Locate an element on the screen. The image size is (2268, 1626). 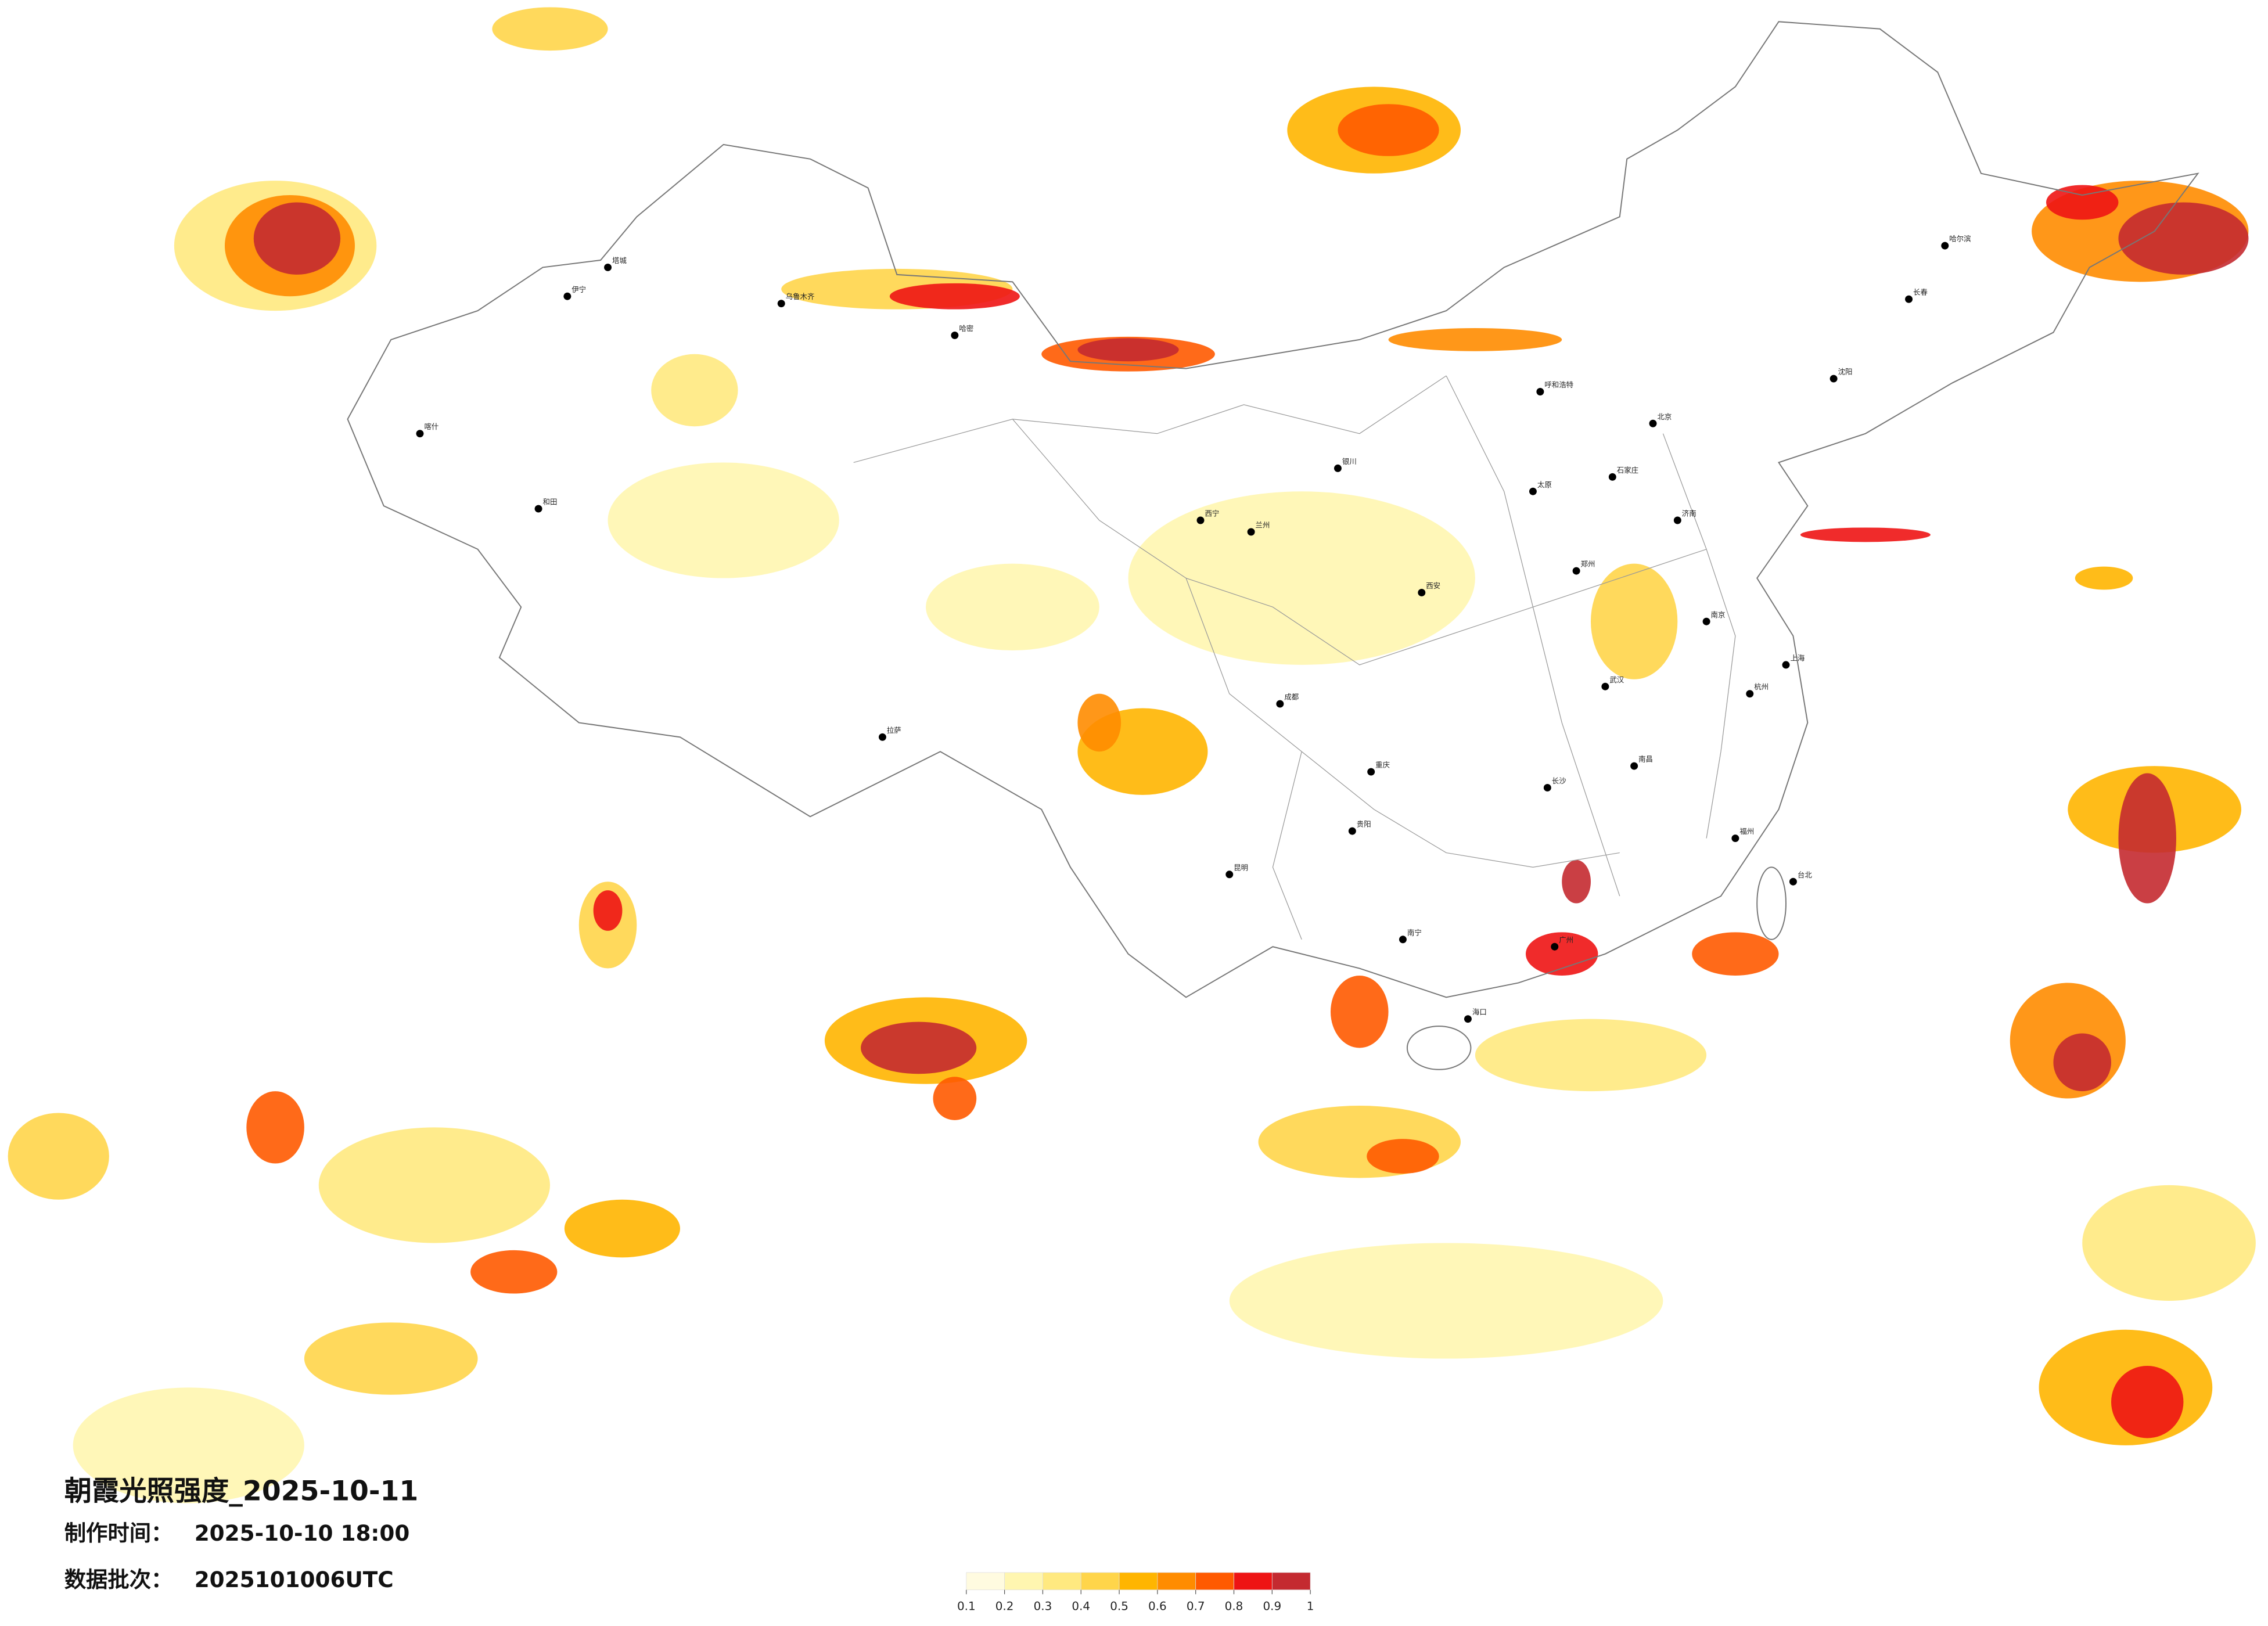
city-label: 武汉 is located at coordinates (1616, 679).